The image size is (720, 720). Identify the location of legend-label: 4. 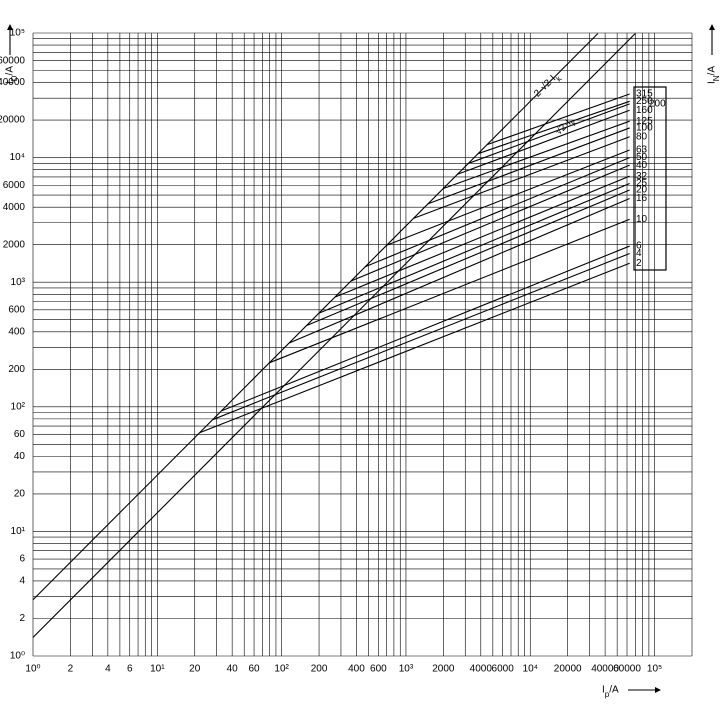
(639, 253).